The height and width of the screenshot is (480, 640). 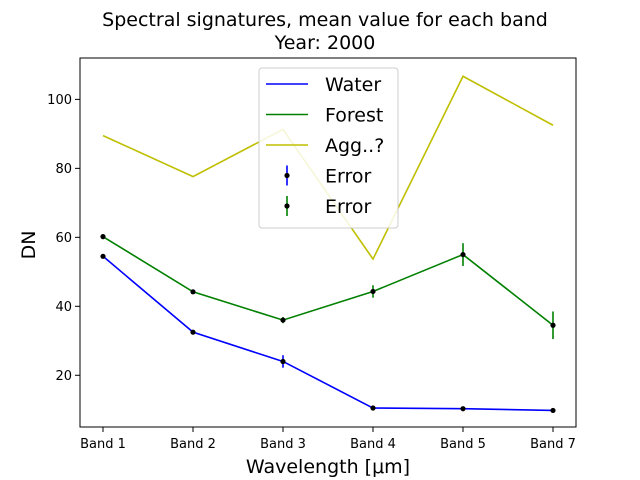 I want to click on x-tick-label: Band 7, so click(x=553, y=444).